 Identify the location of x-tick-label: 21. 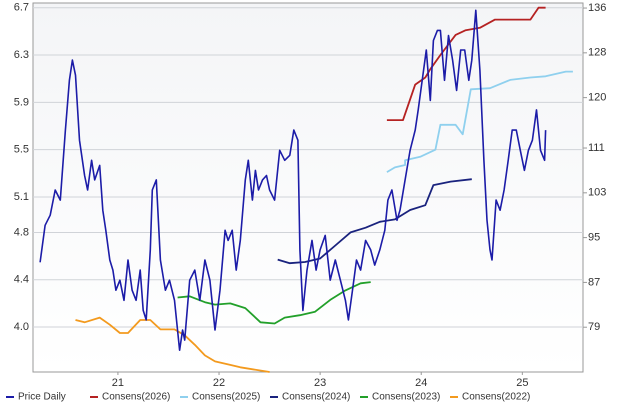
(118, 383).